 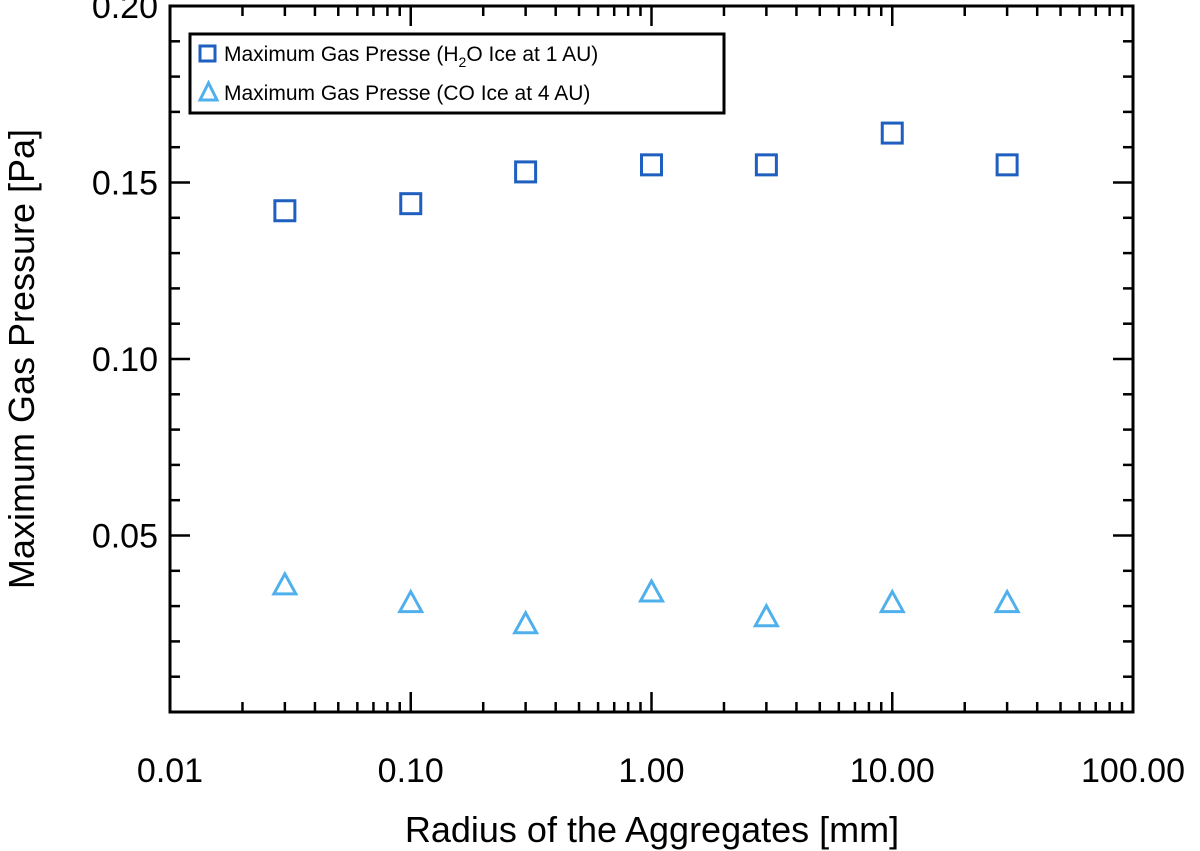 What do you see at coordinates (341, 54) in the screenshot?
I see `legend-label-h2o-part1: Maximum Gas Presse (H` at bounding box center [341, 54].